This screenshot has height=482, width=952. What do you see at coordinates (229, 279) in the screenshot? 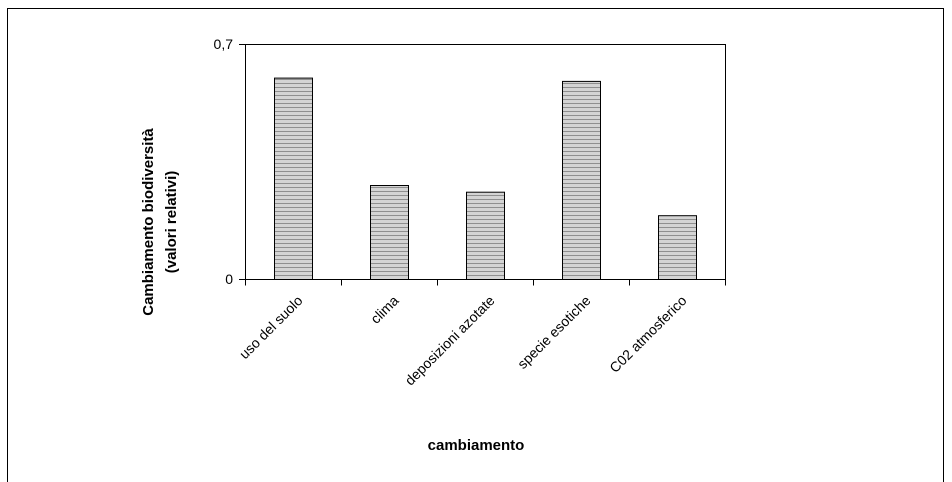
I see `y-tick-label-min: 0` at bounding box center [229, 279].